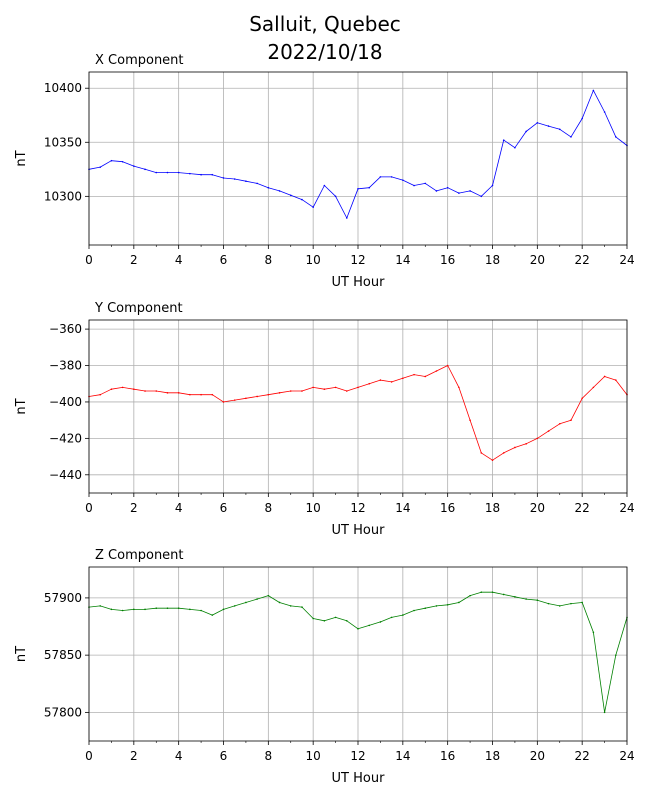 This screenshot has height=800, width=650. Describe the element at coordinates (582, 508) in the screenshot. I see `x-tick-label: 22` at that location.